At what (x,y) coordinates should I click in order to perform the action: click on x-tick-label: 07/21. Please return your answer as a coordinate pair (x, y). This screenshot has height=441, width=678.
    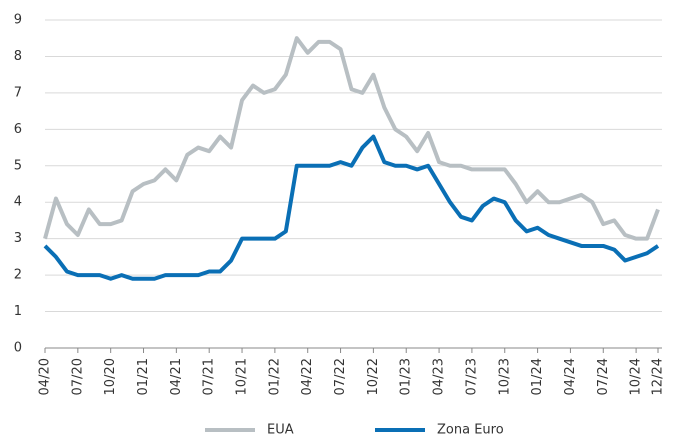
    Looking at the image, I should click on (209, 376).